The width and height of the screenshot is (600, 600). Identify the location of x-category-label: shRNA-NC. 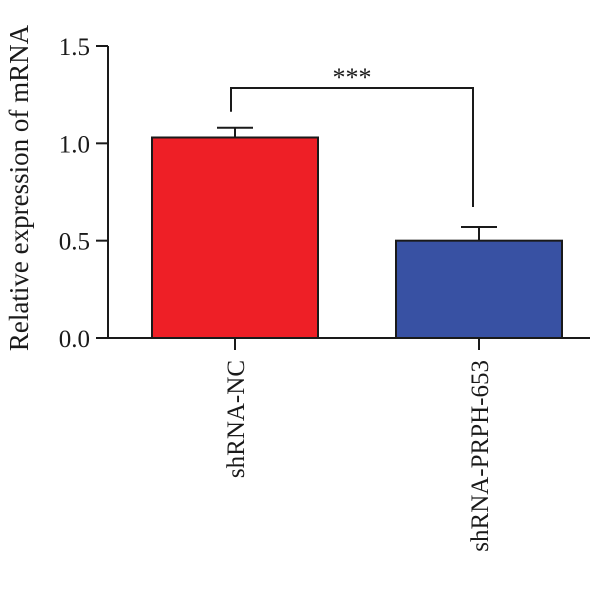
(236, 419).